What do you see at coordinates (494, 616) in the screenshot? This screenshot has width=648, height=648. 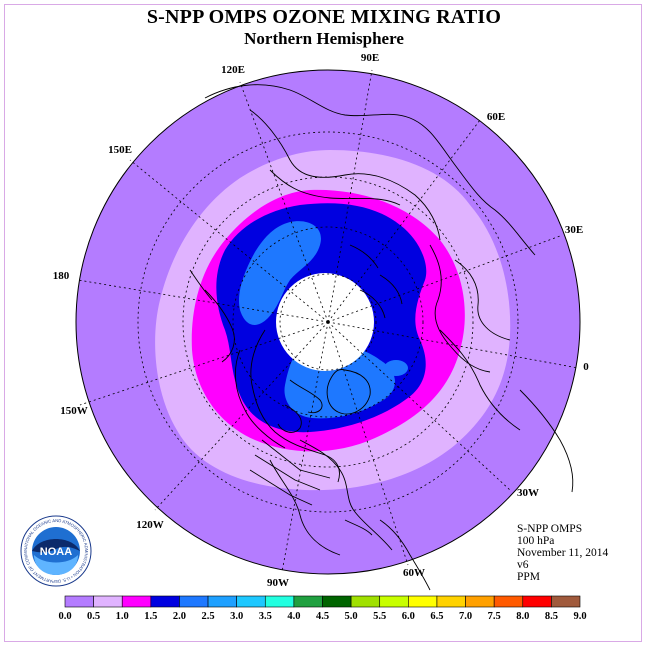 I see `colorbar-tick-label: 7.5` at bounding box center [494, 616].